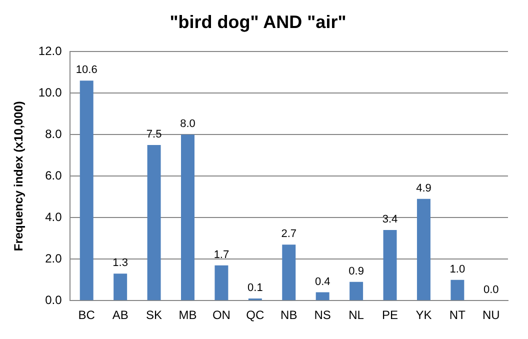  Describe the element at coordinates (424, 315) in the screenshot. I see `x-tick-label: YK` at that location.